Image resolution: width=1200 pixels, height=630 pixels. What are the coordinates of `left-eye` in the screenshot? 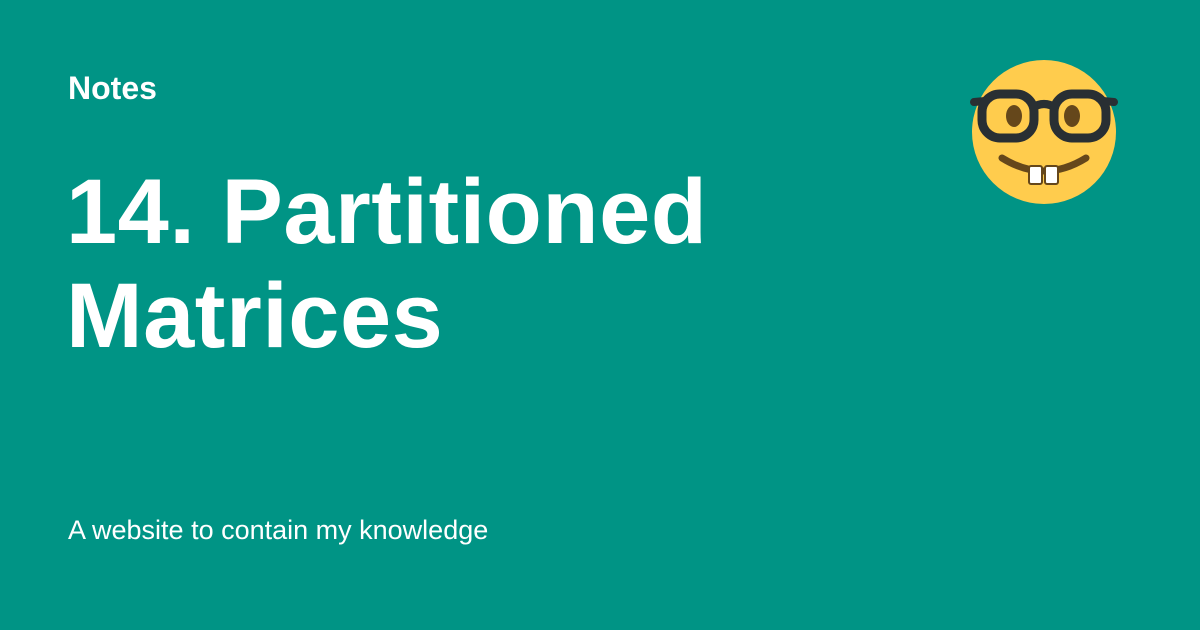 It's located at (1014, 116).